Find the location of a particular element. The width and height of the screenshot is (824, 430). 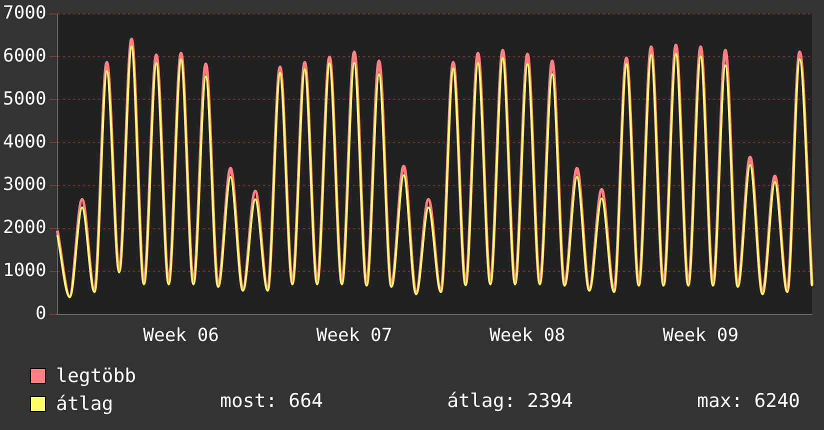

text: most: 664 is located at coordinates (271, 401).